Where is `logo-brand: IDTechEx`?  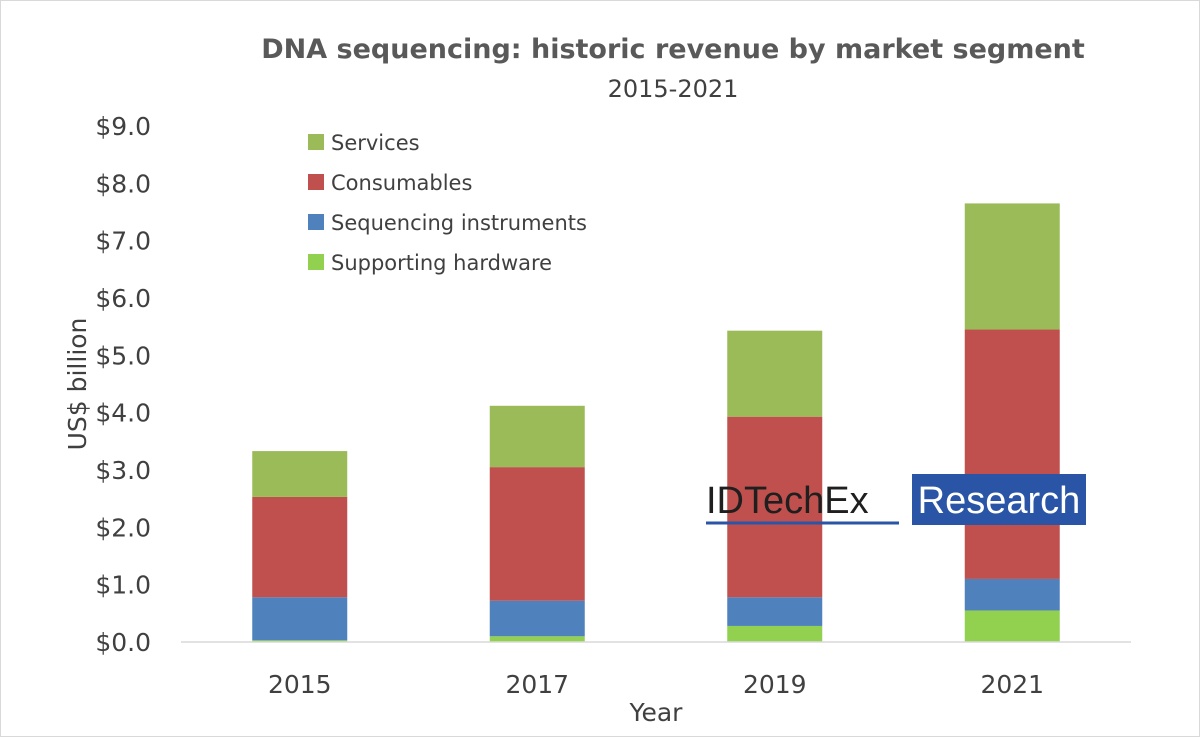 logo-brand: IDTechEx is located at coordinates (787, 501).